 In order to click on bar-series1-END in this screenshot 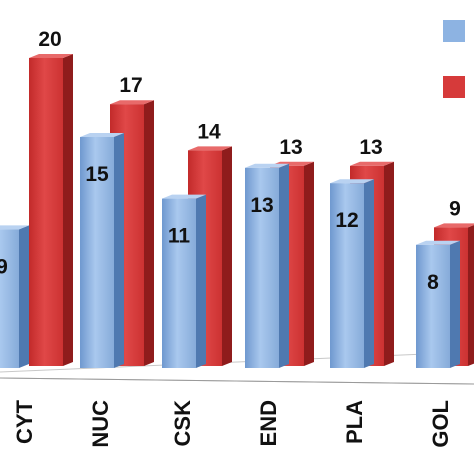, I will do `click(267, 265)`.